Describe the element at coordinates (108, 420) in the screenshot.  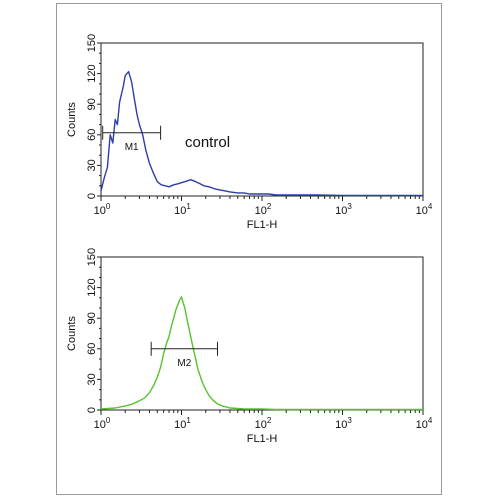
I see `panel2-x-tick-exponent: 0` at that location.